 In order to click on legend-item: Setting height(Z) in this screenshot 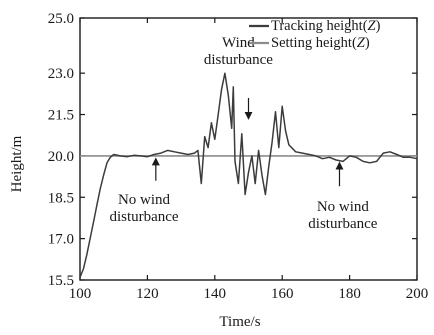, I will do `click(309, 43)`.